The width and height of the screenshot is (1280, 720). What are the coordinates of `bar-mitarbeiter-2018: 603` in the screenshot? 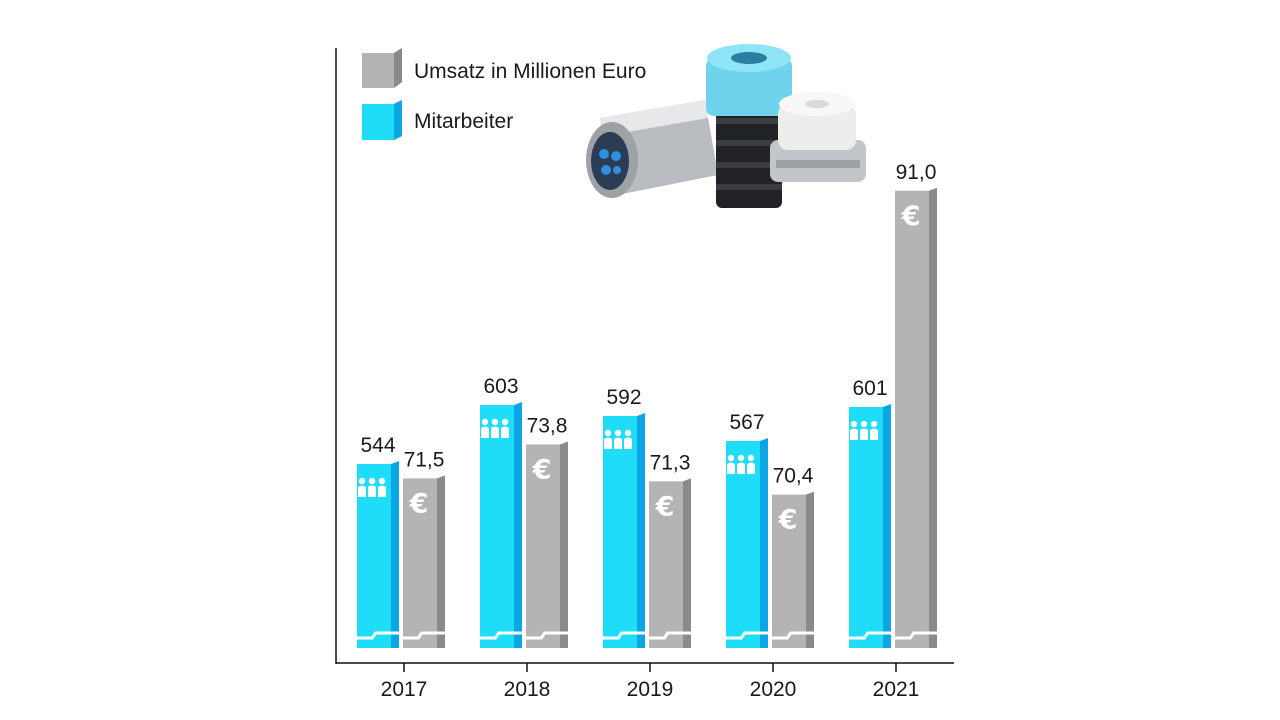 It's located at (501, 511).